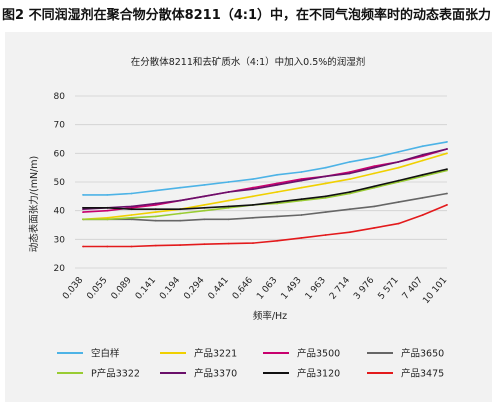  Describe the element at coordinates (105, 354) in the screenshot. I see `legend-label: 空白样` at that location.